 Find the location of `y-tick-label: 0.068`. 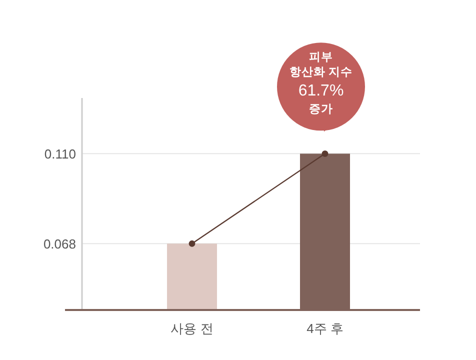

y-tick-label: 0.068 is located at coordinates (59, 244).